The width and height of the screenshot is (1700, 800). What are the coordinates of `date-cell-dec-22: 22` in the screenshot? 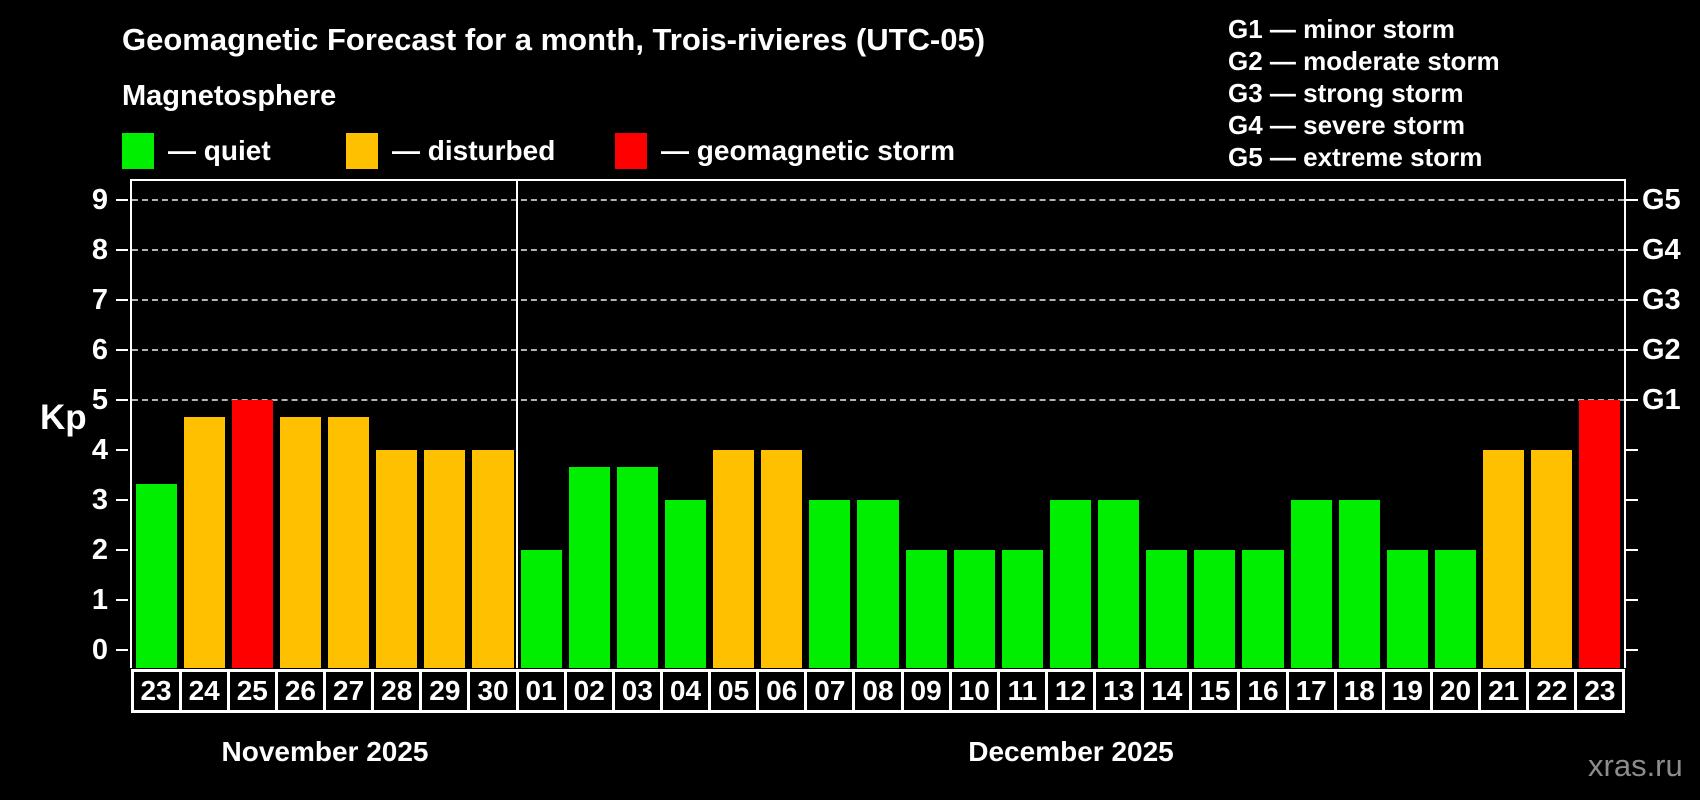 It's located at (1552, 691).